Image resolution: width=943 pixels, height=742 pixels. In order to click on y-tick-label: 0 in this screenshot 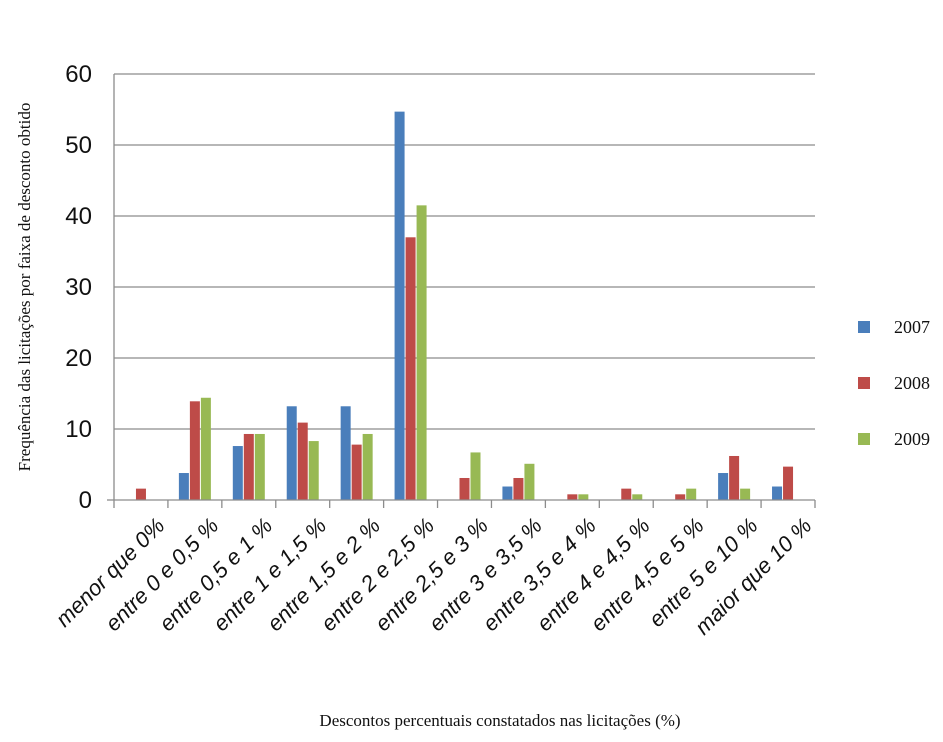, I will do `click(85, 500)`.